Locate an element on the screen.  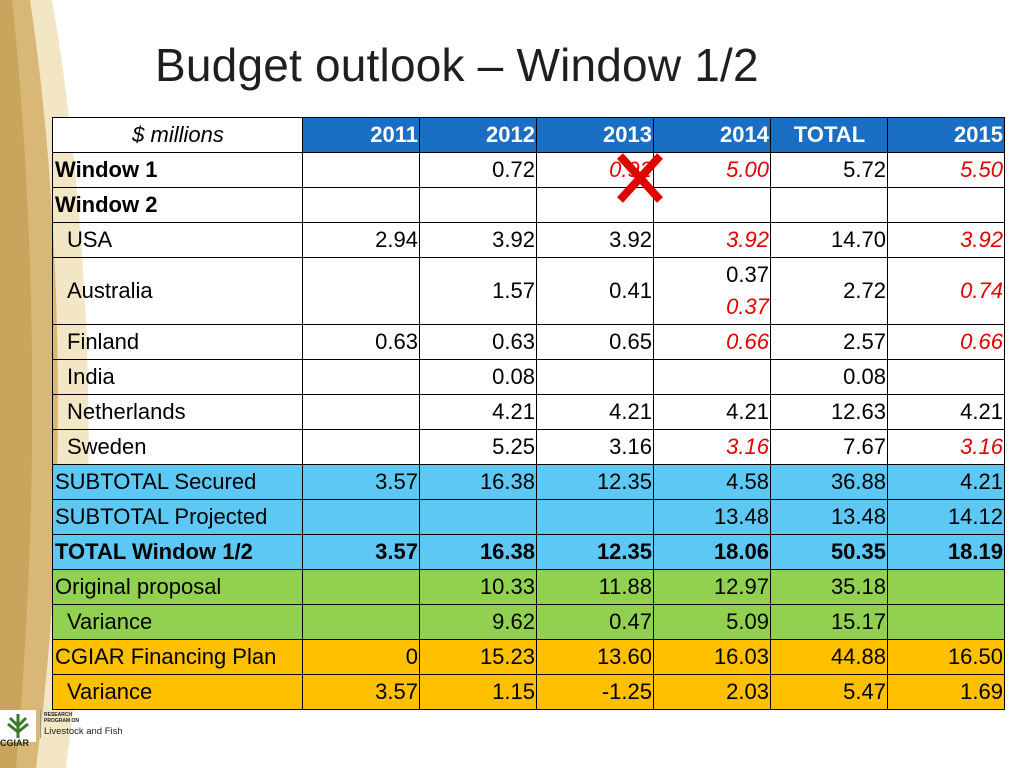
cell-2014: 4.58 is located at coordinates (712, 482).